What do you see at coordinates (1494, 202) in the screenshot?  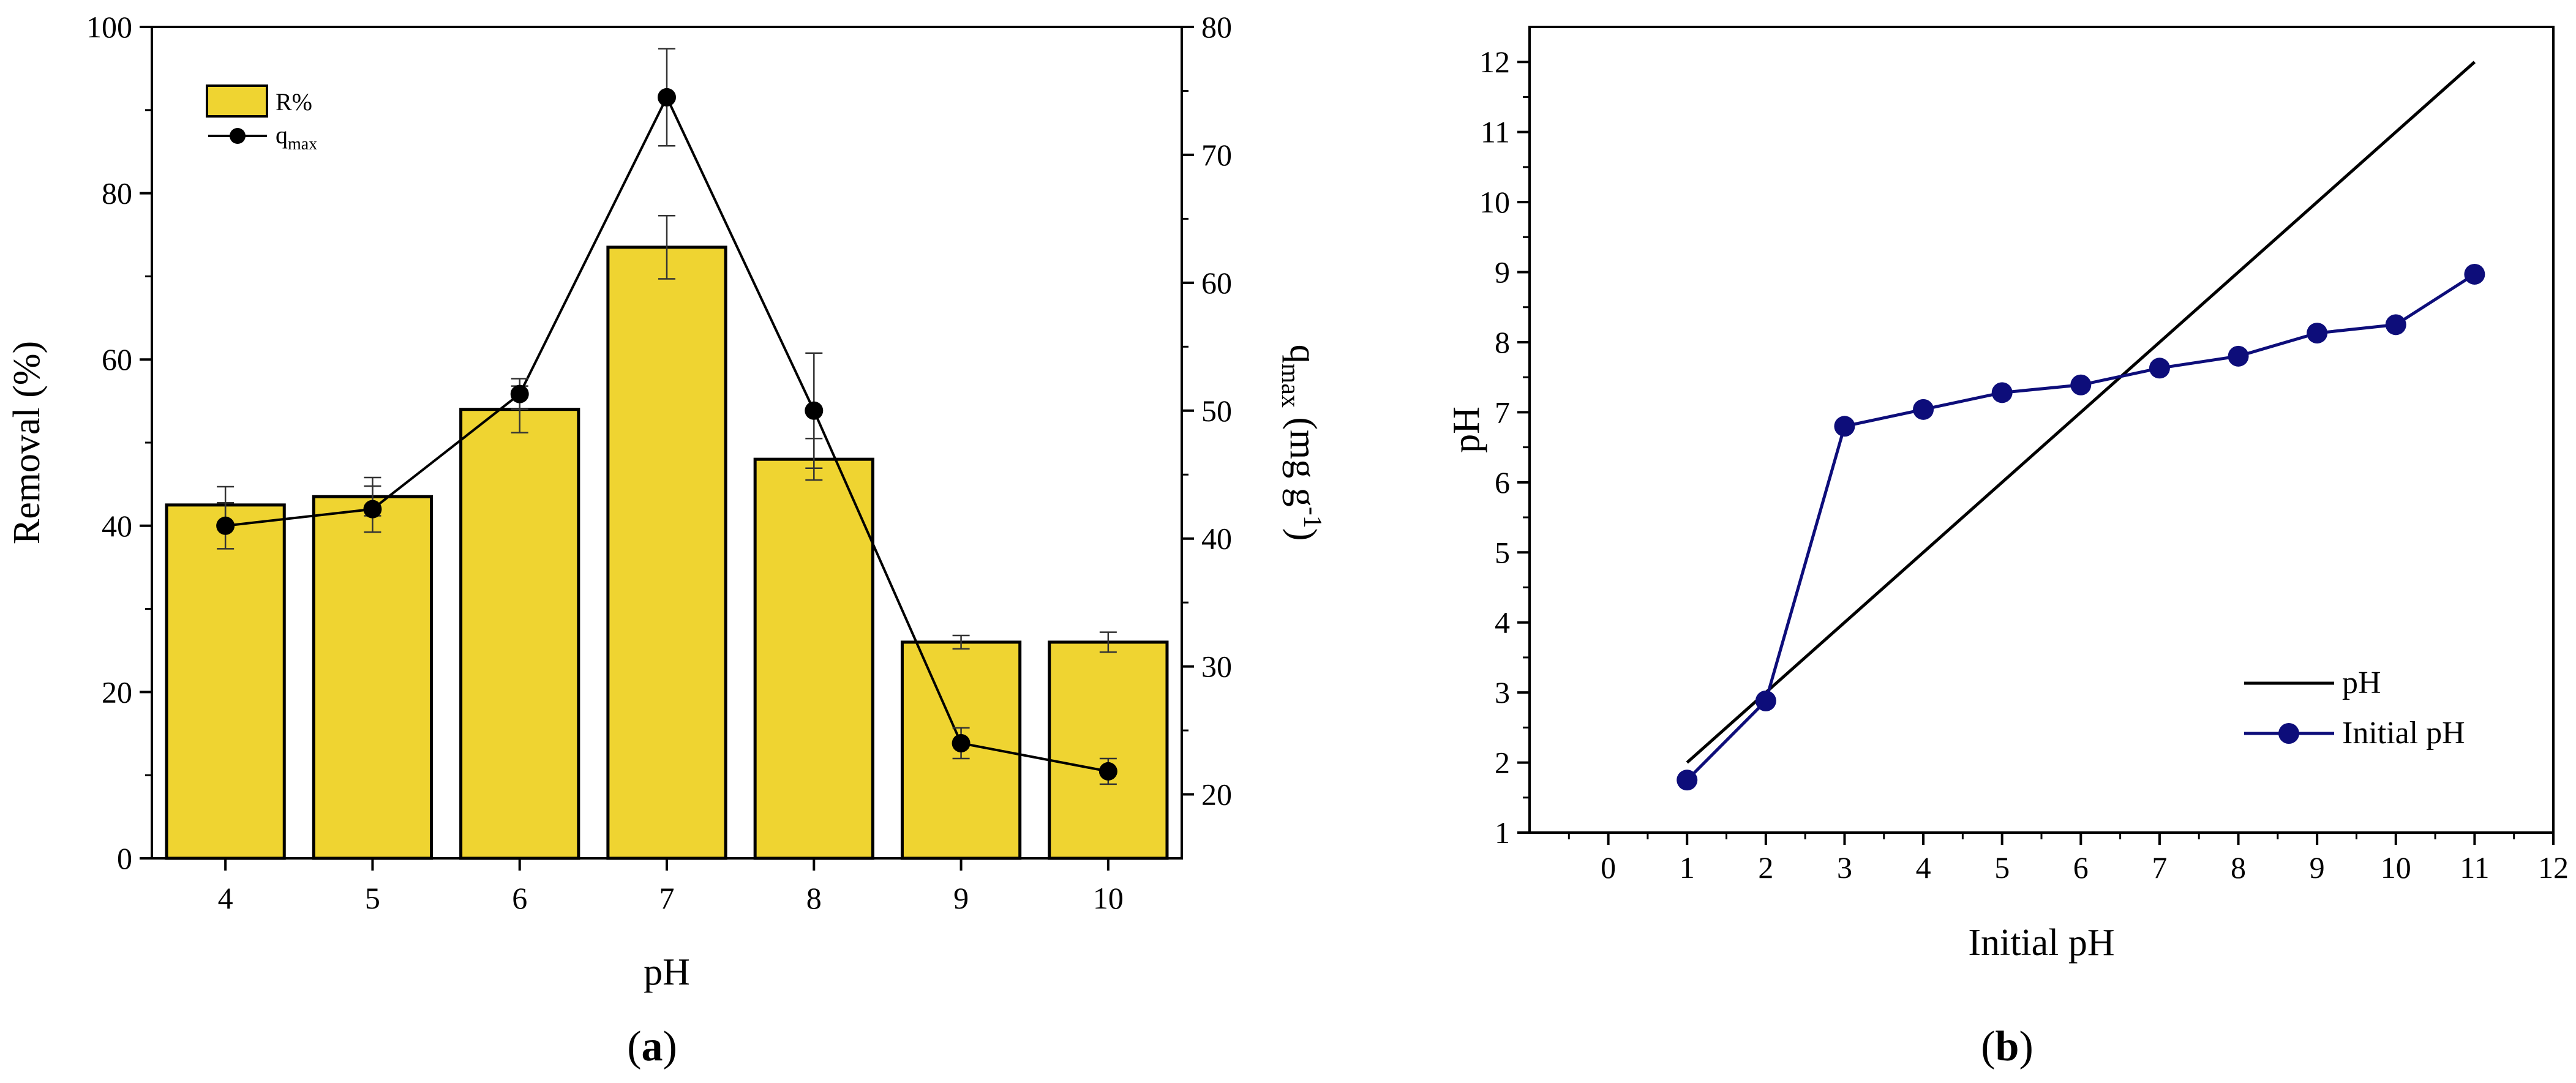 I see `y-tick-label: 10` at bounding box center [1494, 202].